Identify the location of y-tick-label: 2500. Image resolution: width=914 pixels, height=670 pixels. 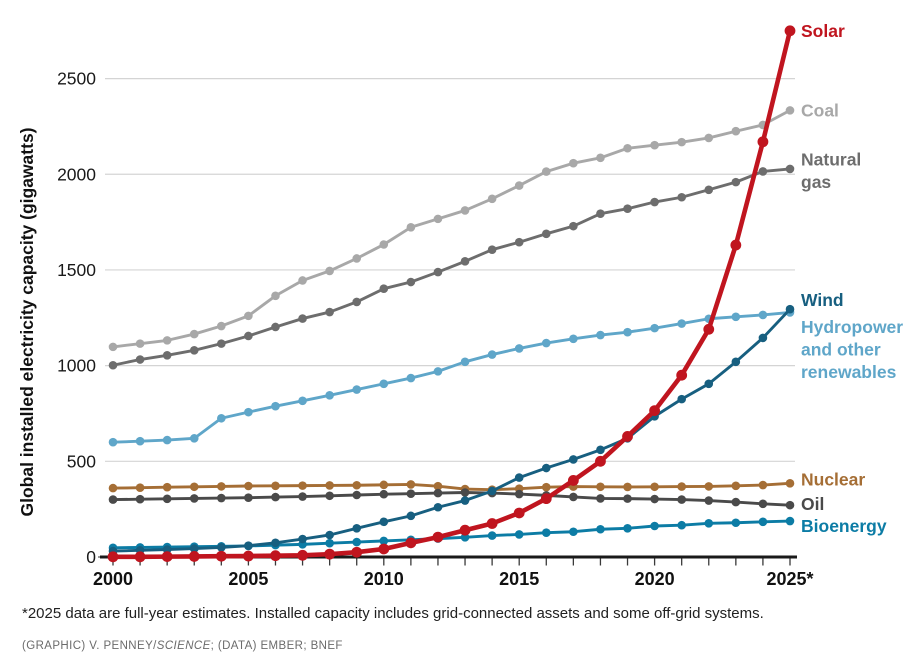
(76, 79).